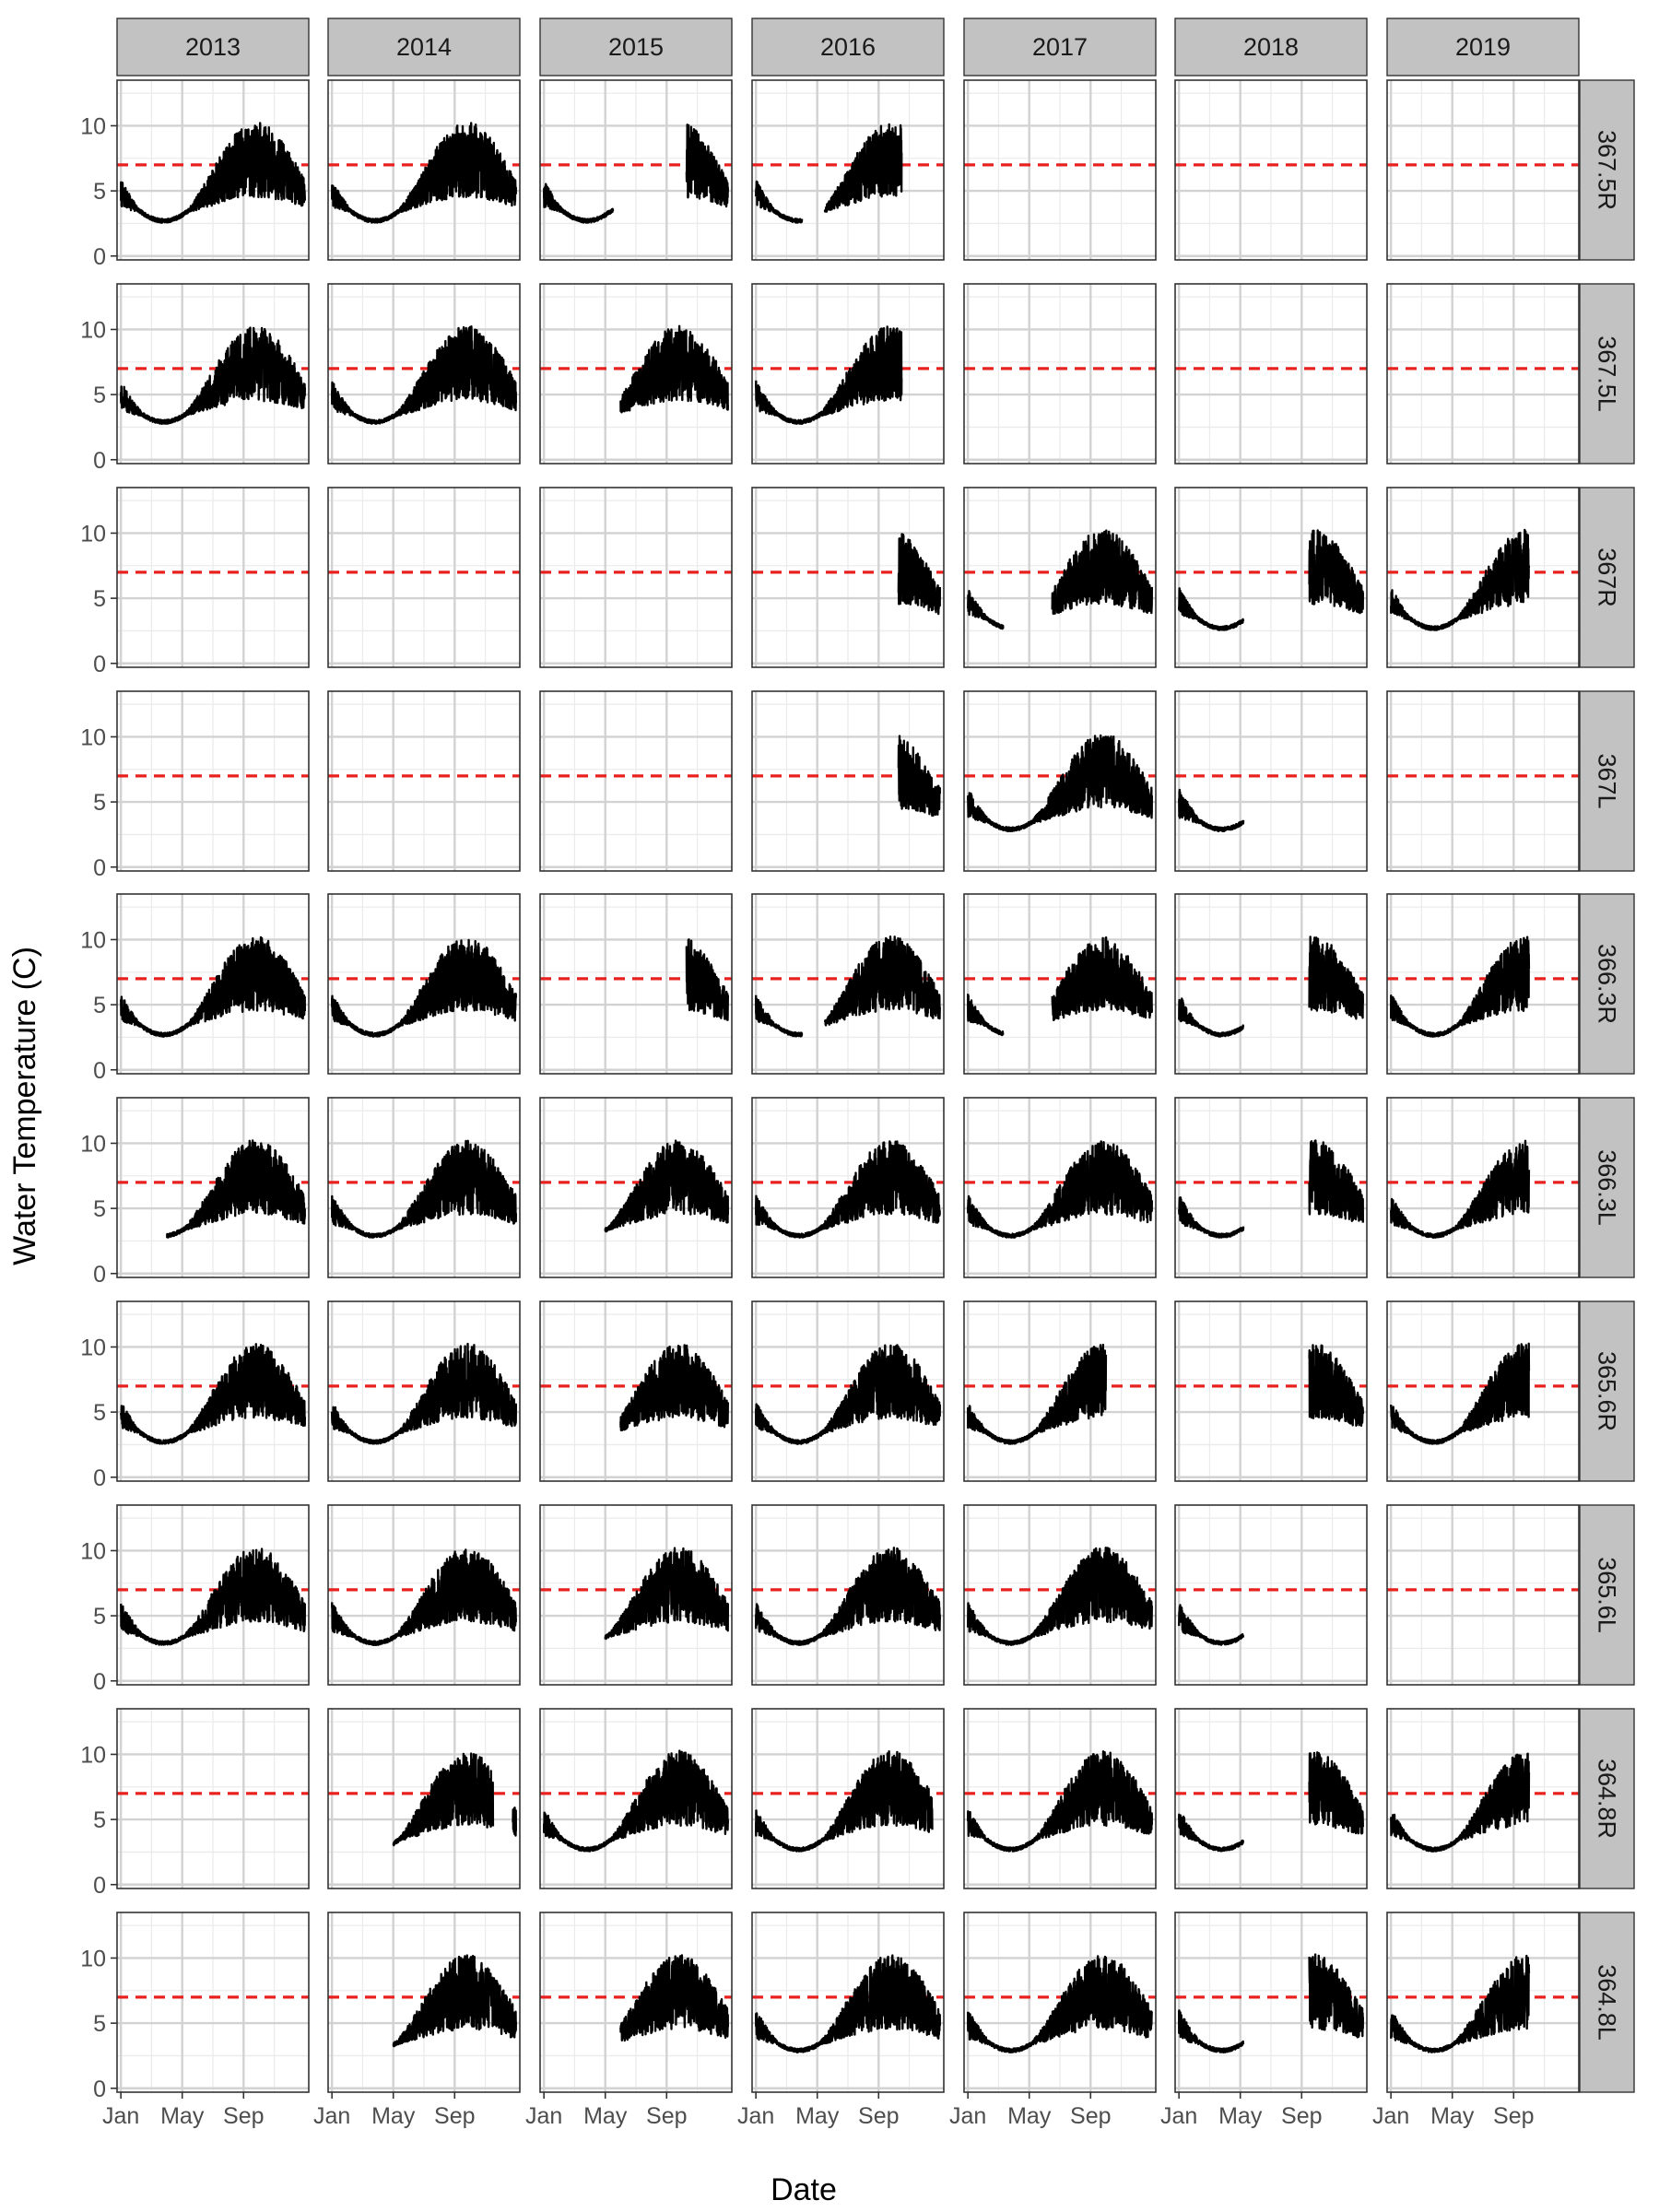  I want to click on row-strip-label: 366.3L, so click(1607, 1187).